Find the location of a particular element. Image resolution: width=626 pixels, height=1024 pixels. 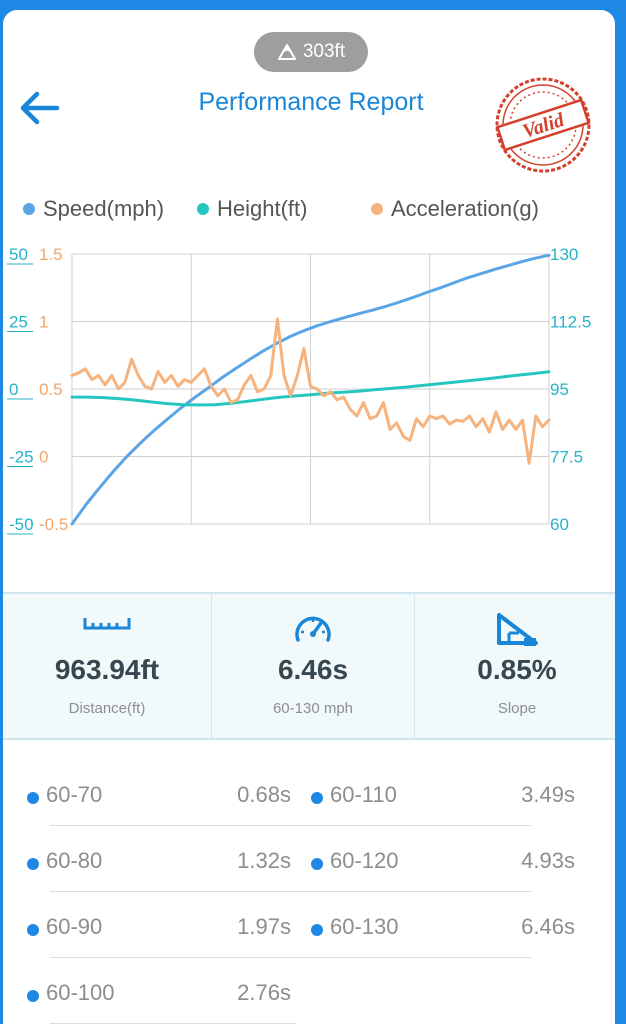

legend-item-height: Height(ft) is located at coordinates (252, 209).